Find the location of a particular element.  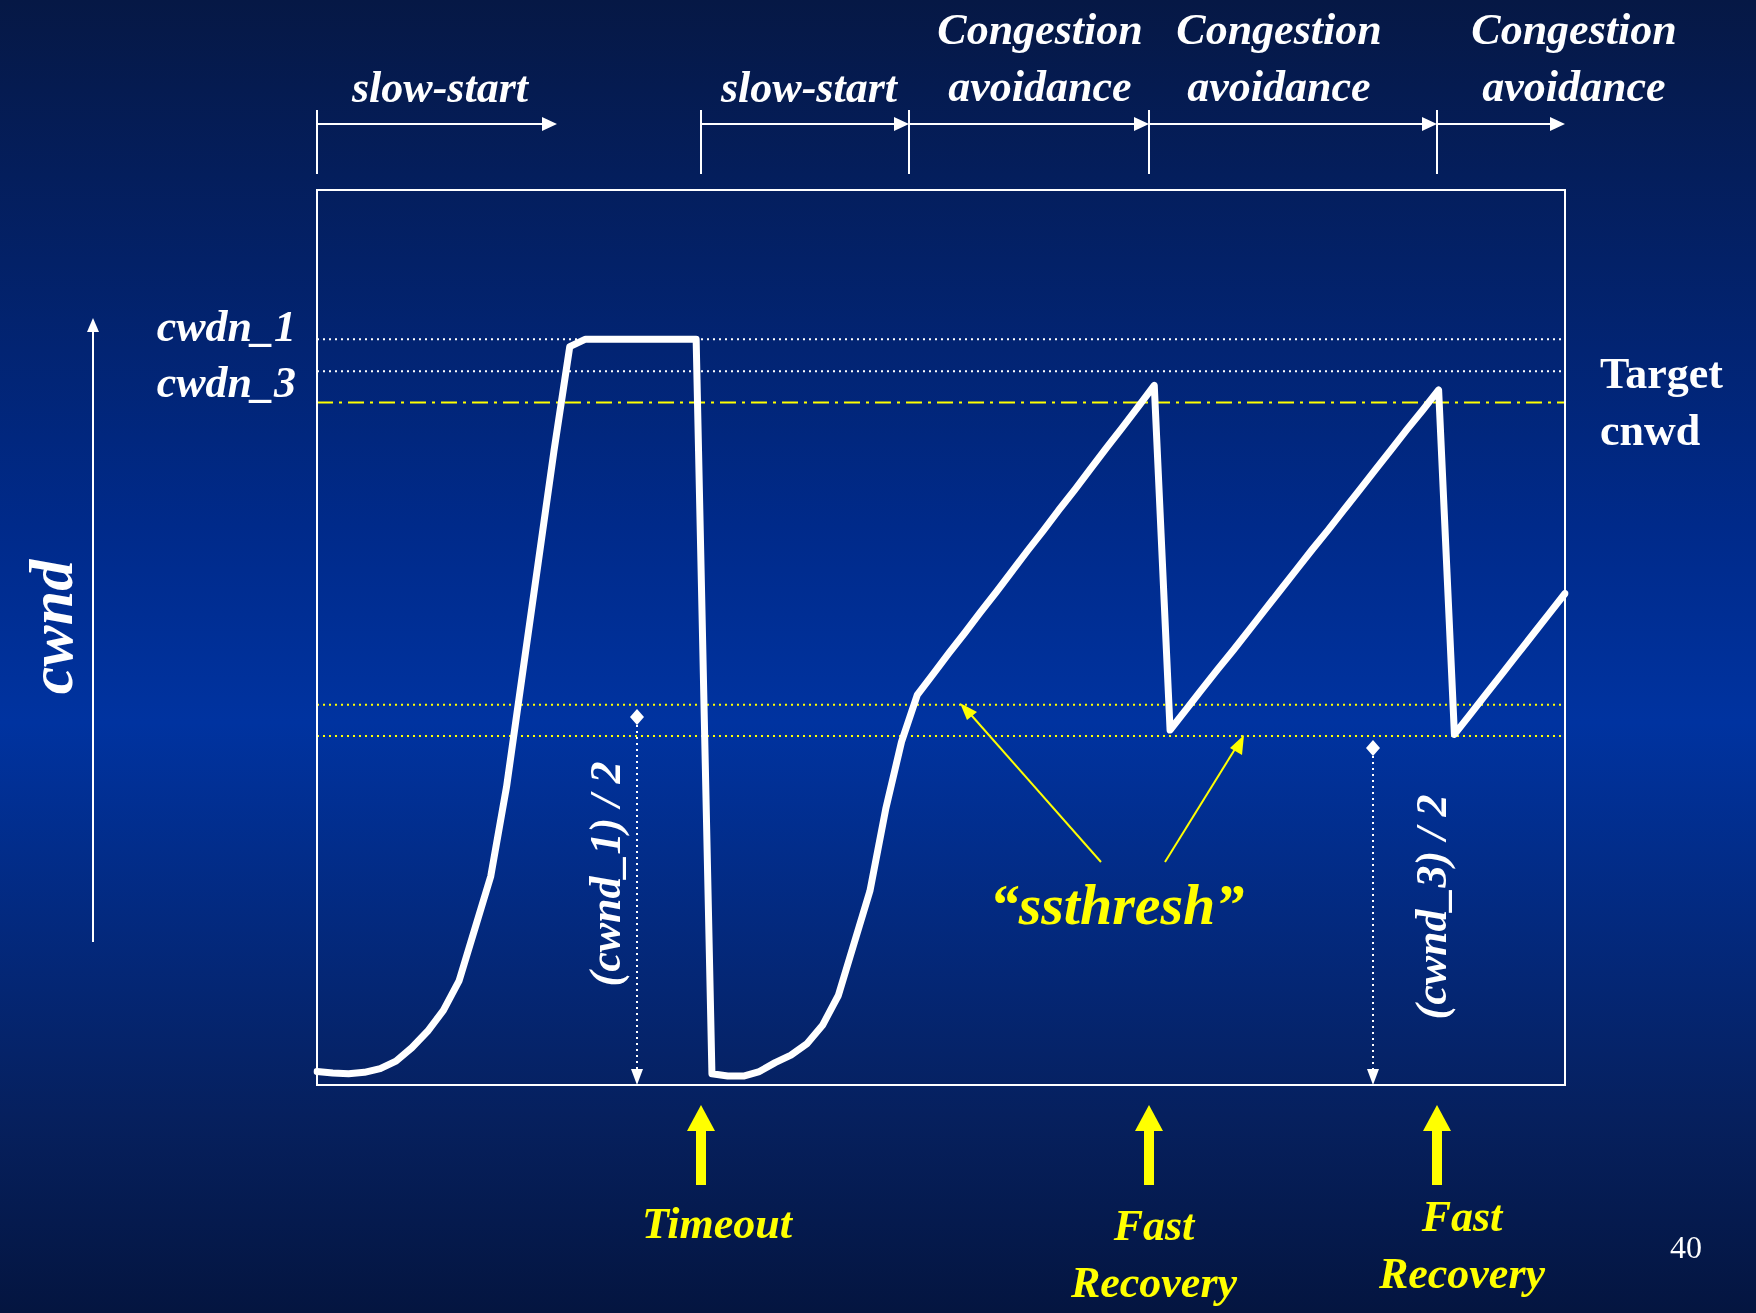

ref-line-label: Target cnwd is located at coordinates (1662, 402).